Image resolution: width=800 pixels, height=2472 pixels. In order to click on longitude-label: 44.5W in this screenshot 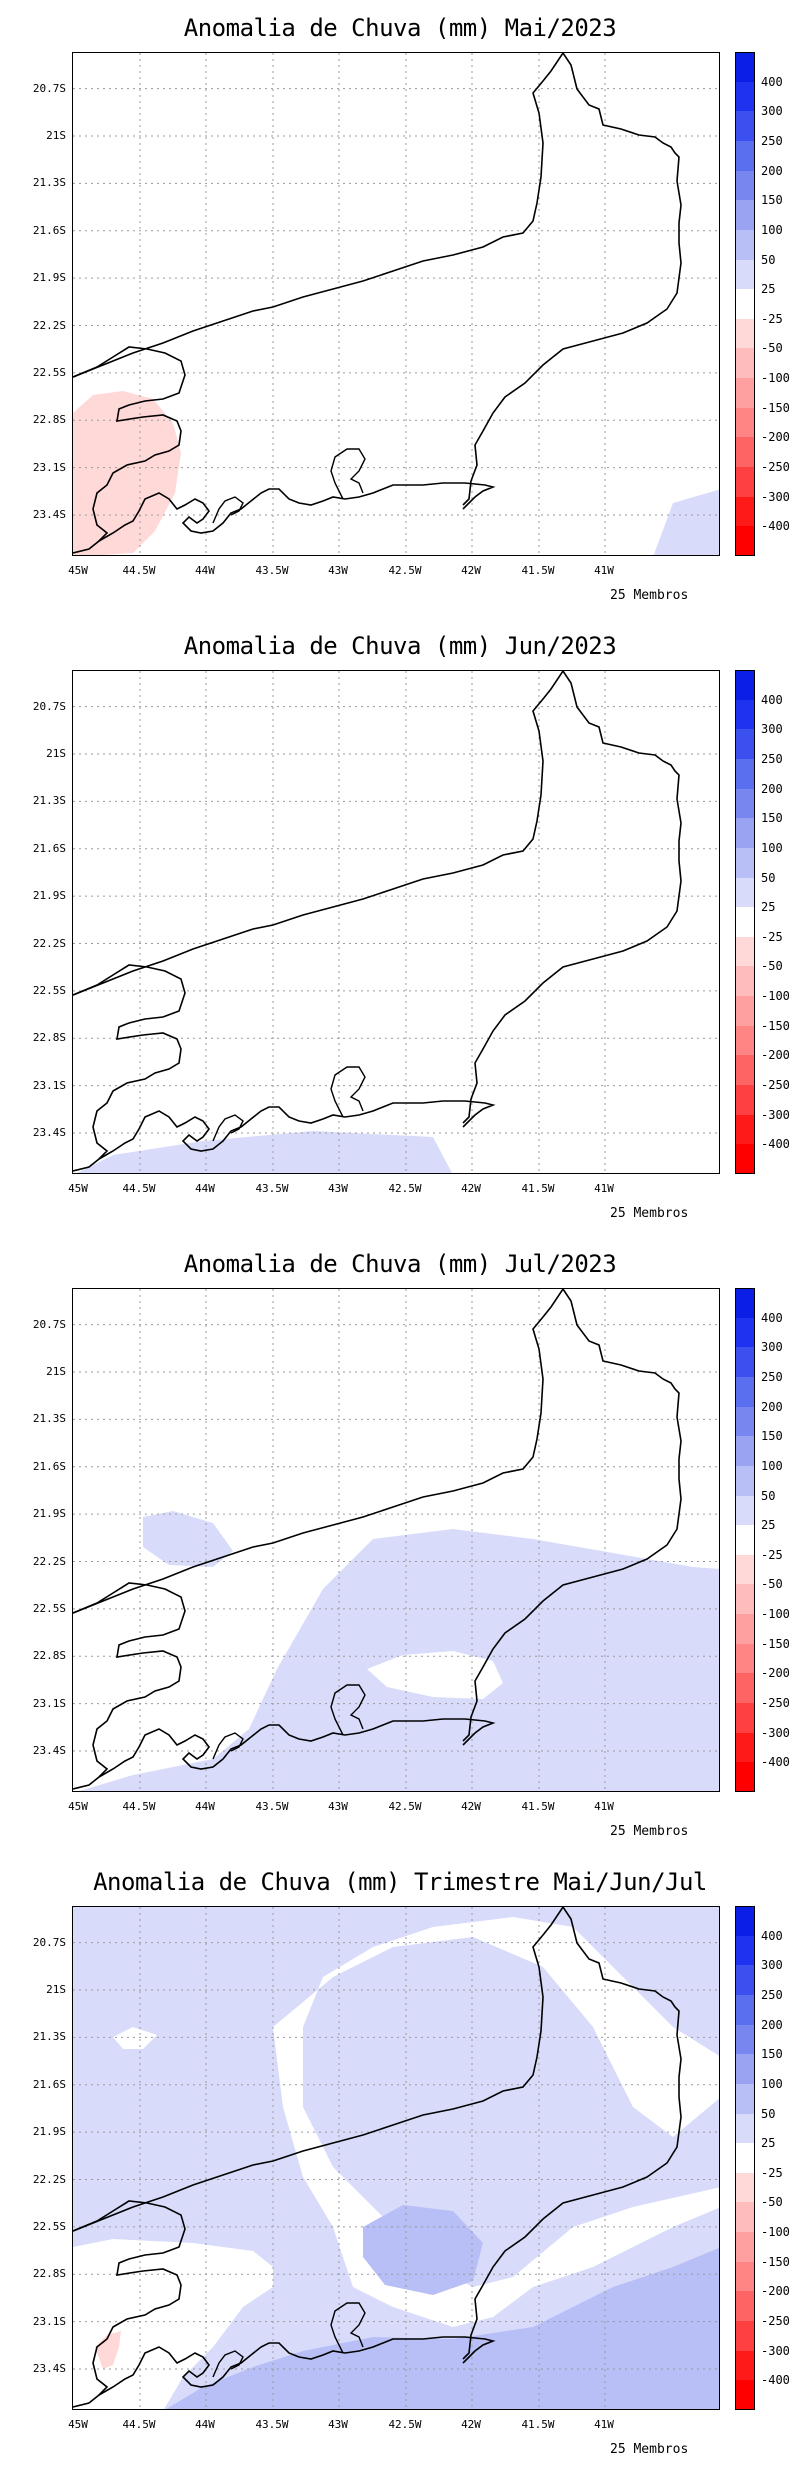, I will do `click(139, 1188)`.